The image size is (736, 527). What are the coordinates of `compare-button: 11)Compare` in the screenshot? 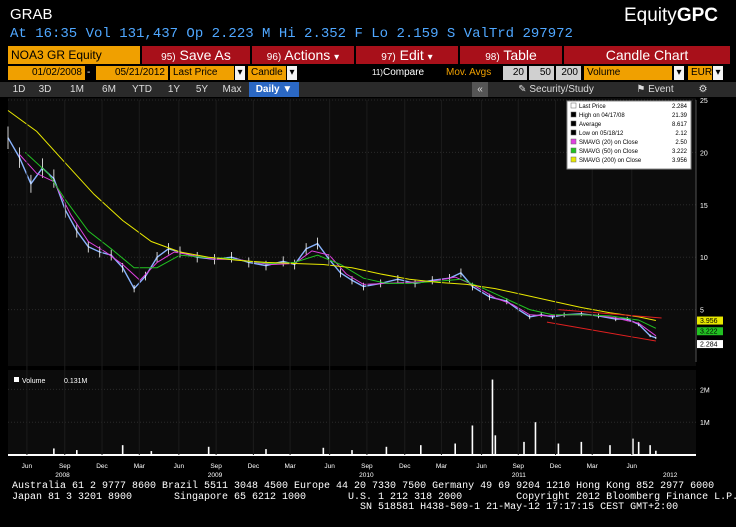 It's located at (402, 73).